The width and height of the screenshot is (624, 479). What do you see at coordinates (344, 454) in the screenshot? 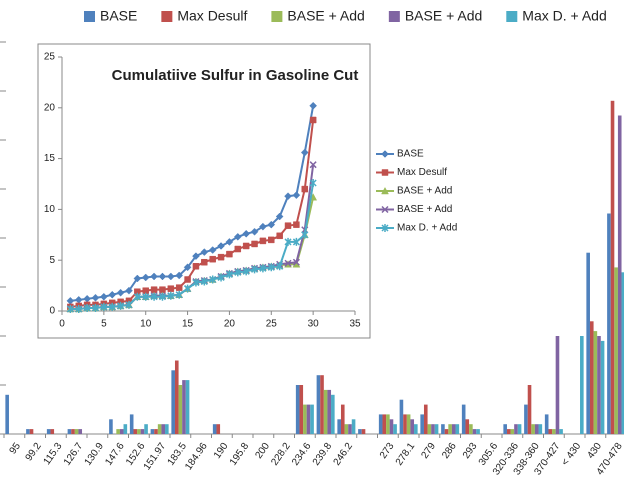
I see `x-tick-label: 246.2` at bounding box center [344, 454].